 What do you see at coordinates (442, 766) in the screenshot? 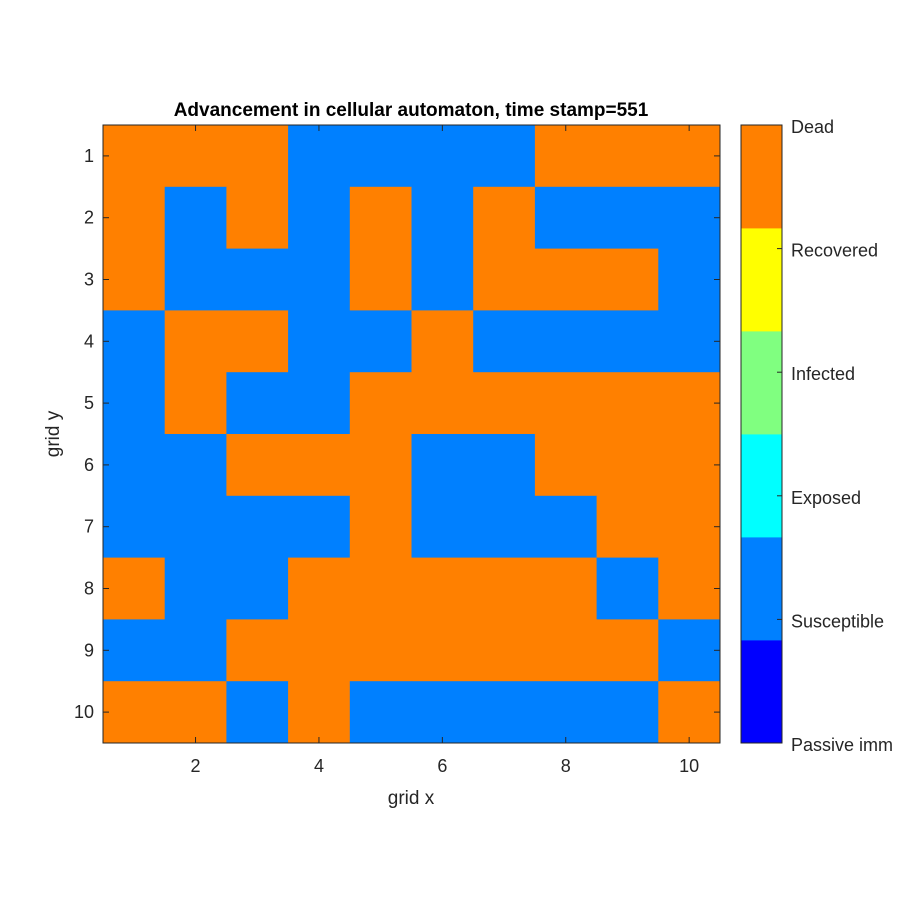
I see `x-tick-label: 6` at bounding box center [442, 766].